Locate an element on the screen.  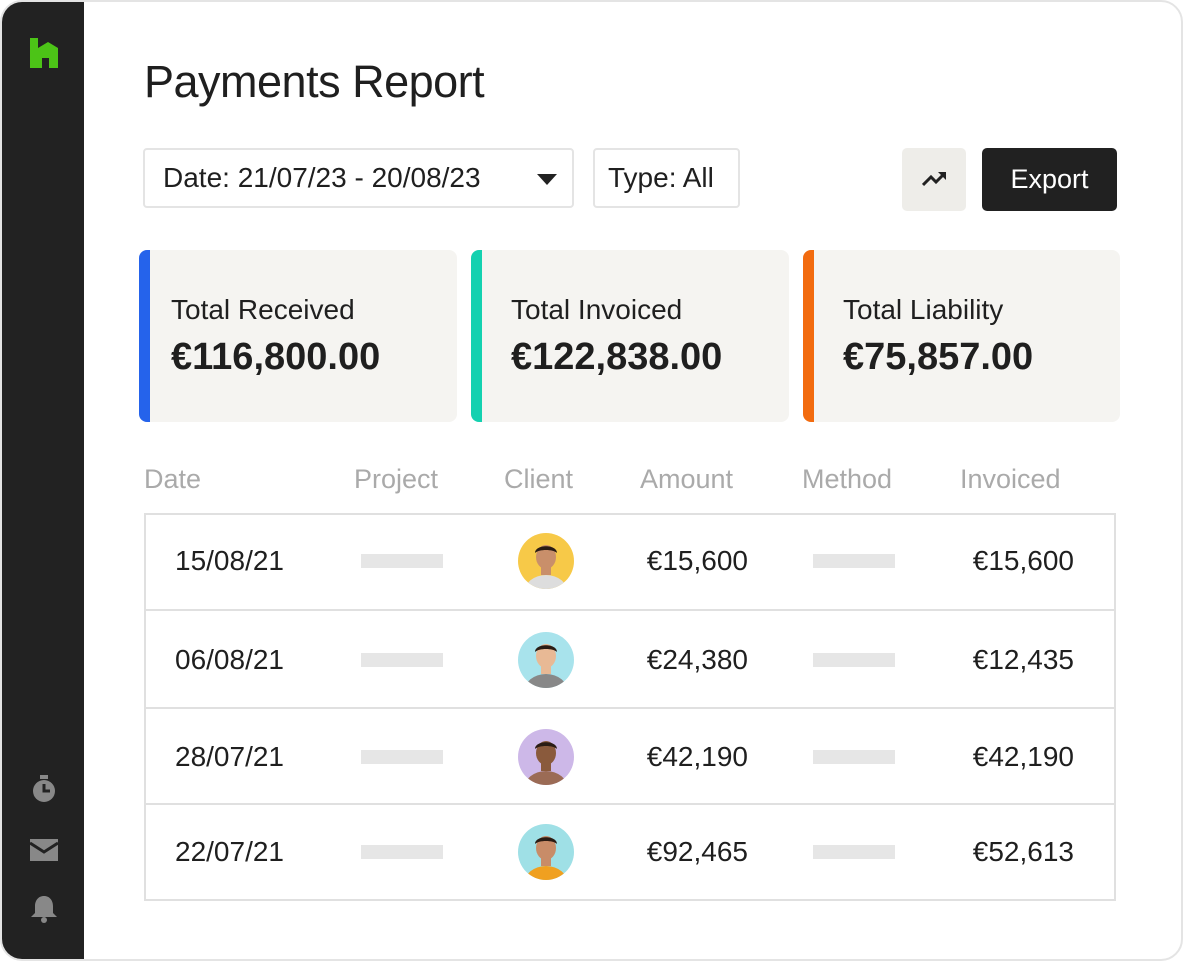
invoiced-cell: €15,600 is located at coordinates (1023, 560).